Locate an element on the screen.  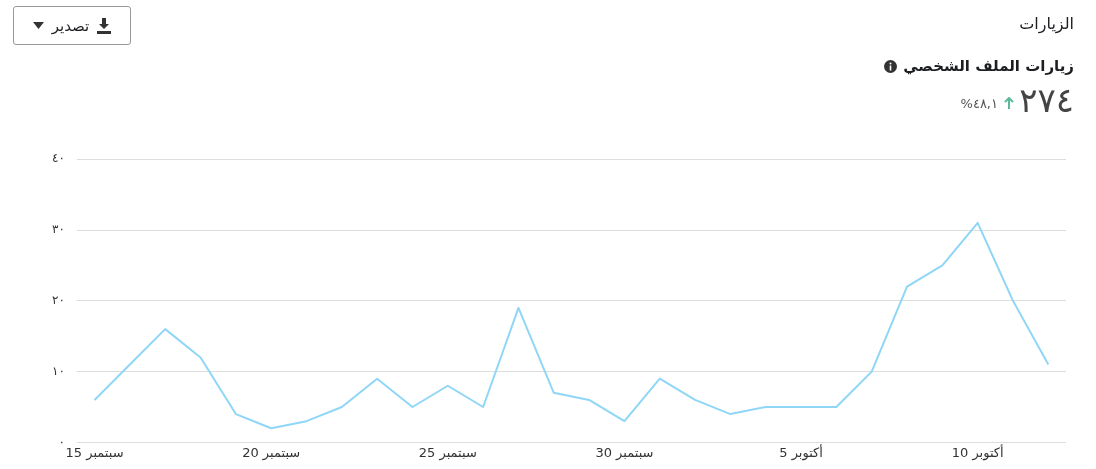
y-tick-label: ٠ is located at coordinates (61, 441).